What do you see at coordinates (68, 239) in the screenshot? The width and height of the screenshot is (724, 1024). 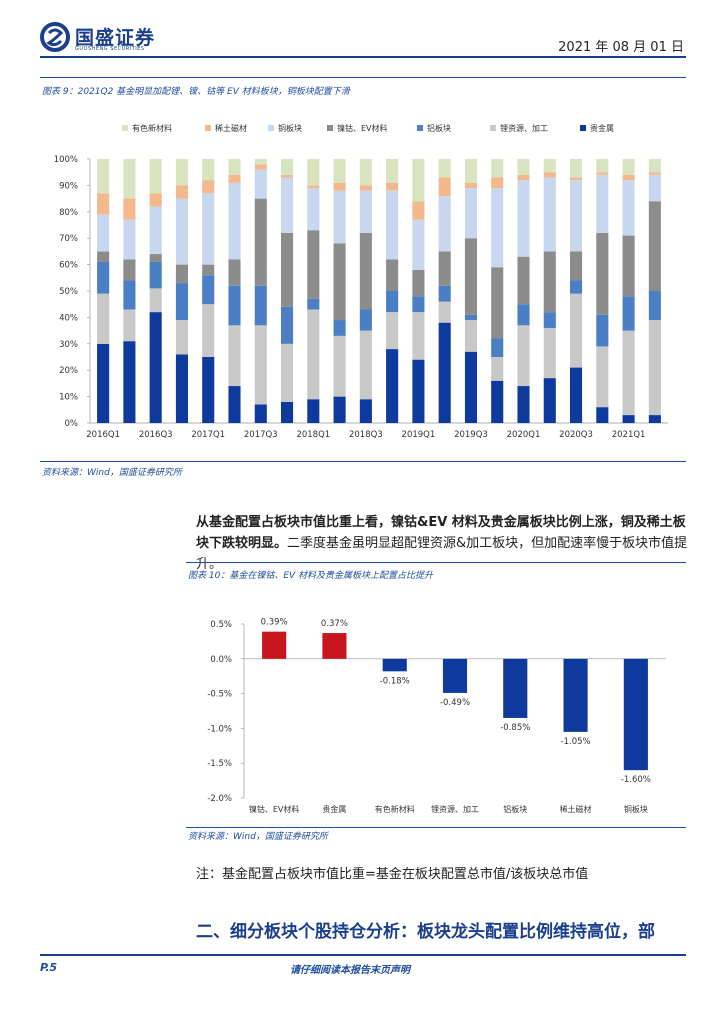 I see `y-tick-label: 70%` at bounding box center [68, 239].